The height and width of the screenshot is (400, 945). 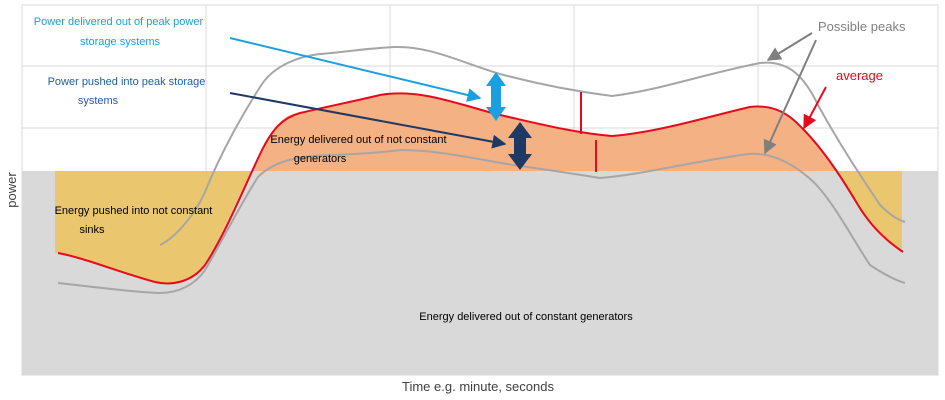 I want to click on not-constant-sinks-label: Energy pushed into not constant sinks, so click(x=135, y=220).